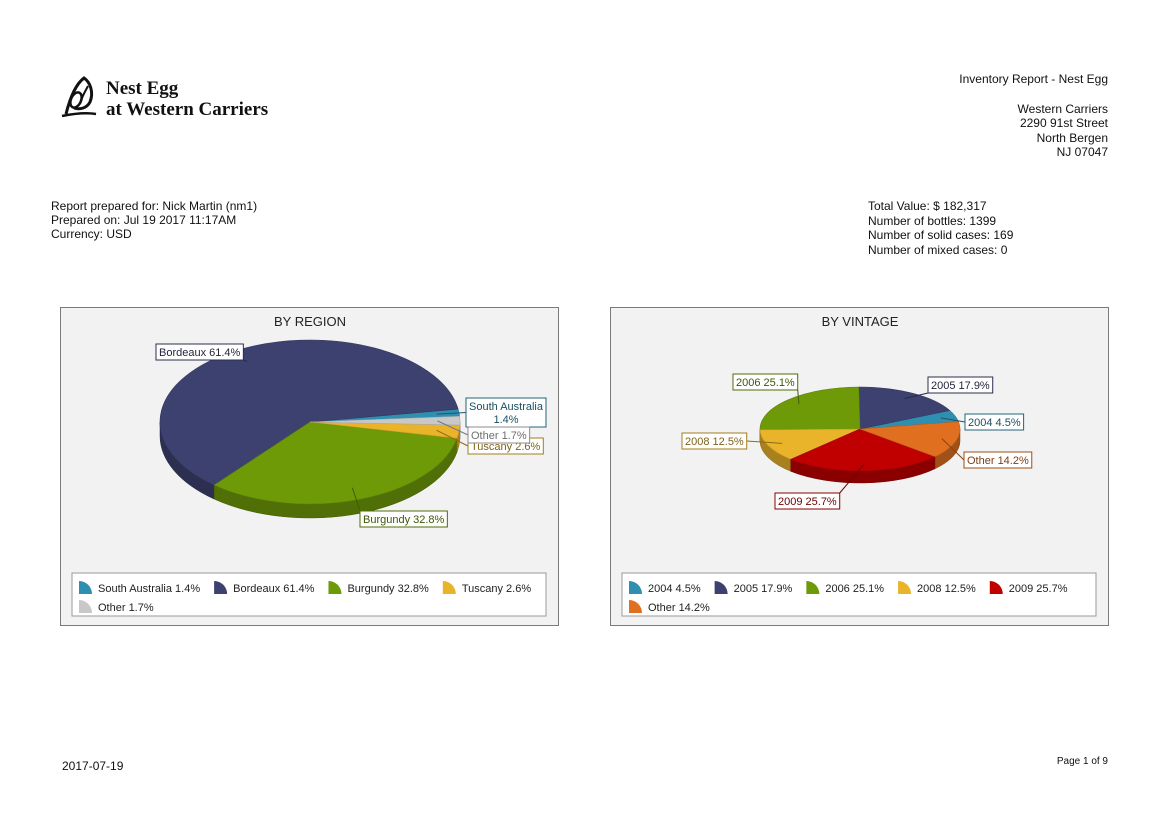 This screenshot has width=1169, height=826. What do you see at coordinates (953, 420) in the screenshot?
I see `label-leader-2004` at bounding box center [953, 420].